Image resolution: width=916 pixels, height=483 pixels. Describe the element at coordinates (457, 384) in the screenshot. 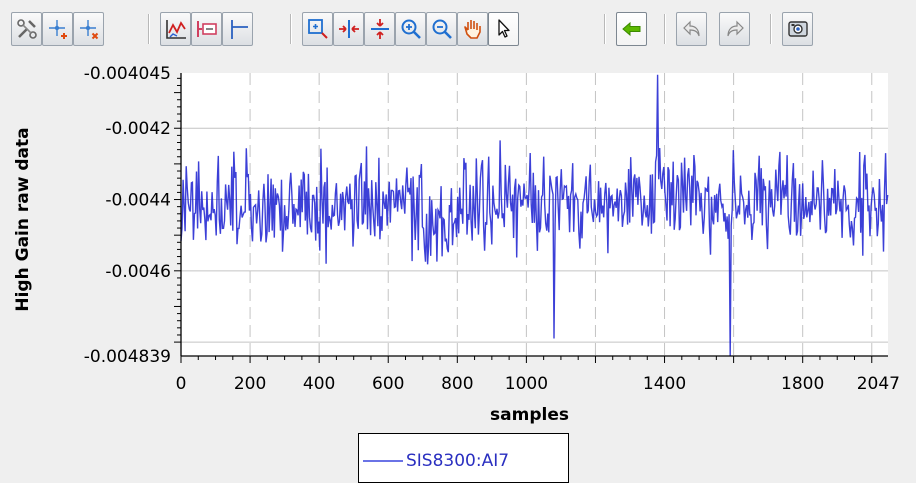

I see `x-tick-label: 800` at that location.